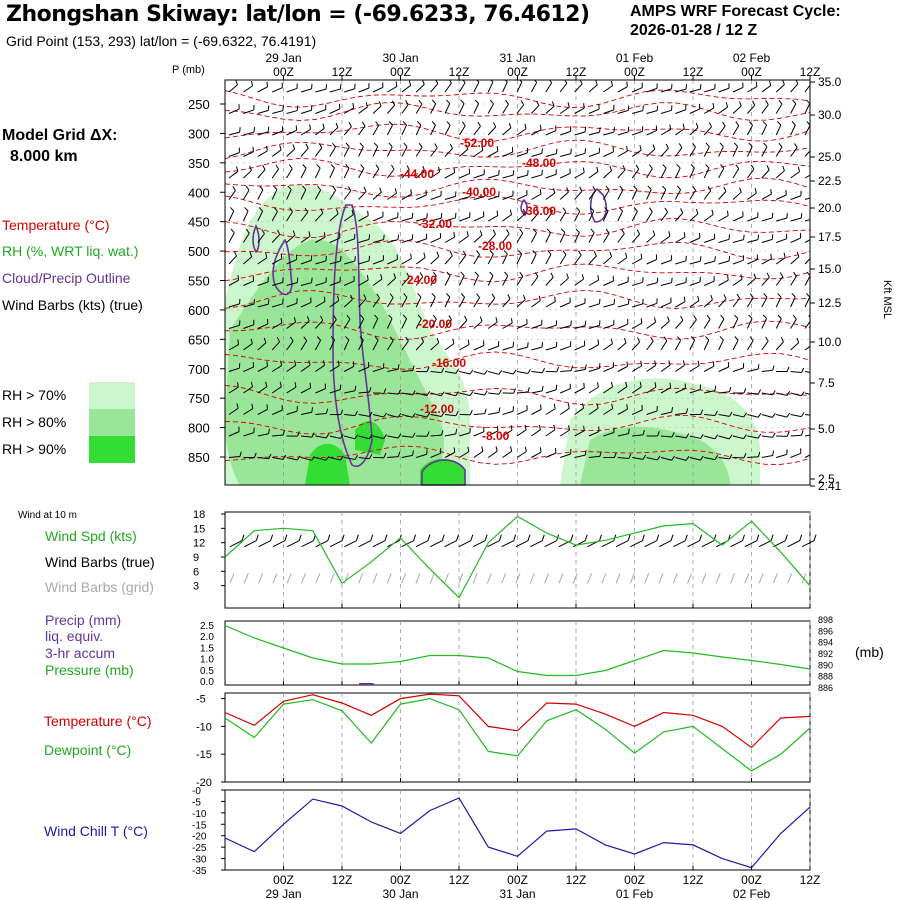  What do you see at coordinates (475, 578) in the screenshot?
I see `grid-wind-barb` at bounding box center [475, 578].